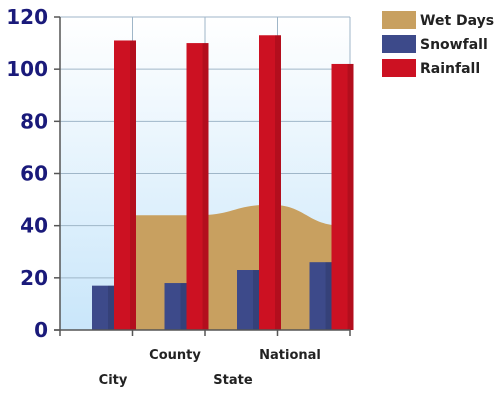  I want to click on y-tick-label: 0, so click(41, 330).